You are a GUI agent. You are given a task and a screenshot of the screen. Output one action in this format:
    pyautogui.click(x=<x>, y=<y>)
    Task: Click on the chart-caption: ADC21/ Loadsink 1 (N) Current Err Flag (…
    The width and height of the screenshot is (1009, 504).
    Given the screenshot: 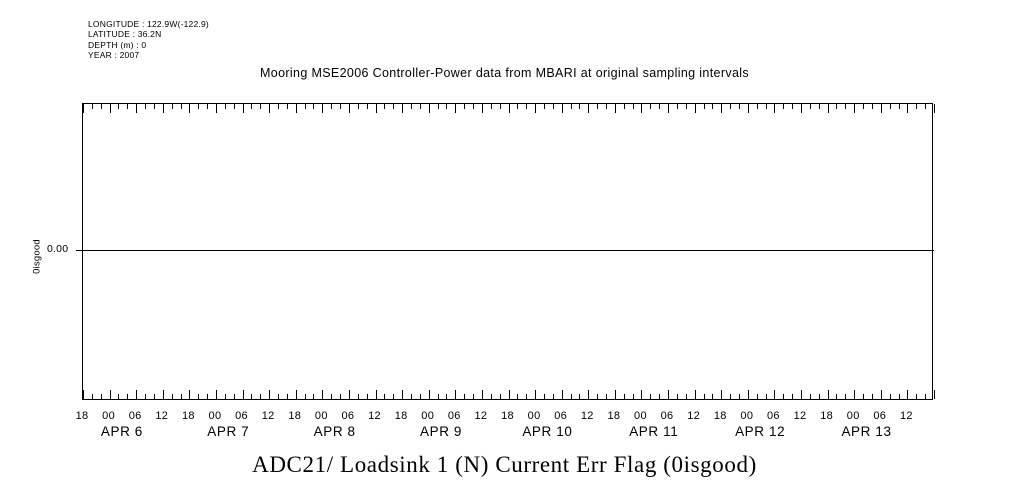 What is the action you would take?
    pyautogui.click(x=504, y=464)
    